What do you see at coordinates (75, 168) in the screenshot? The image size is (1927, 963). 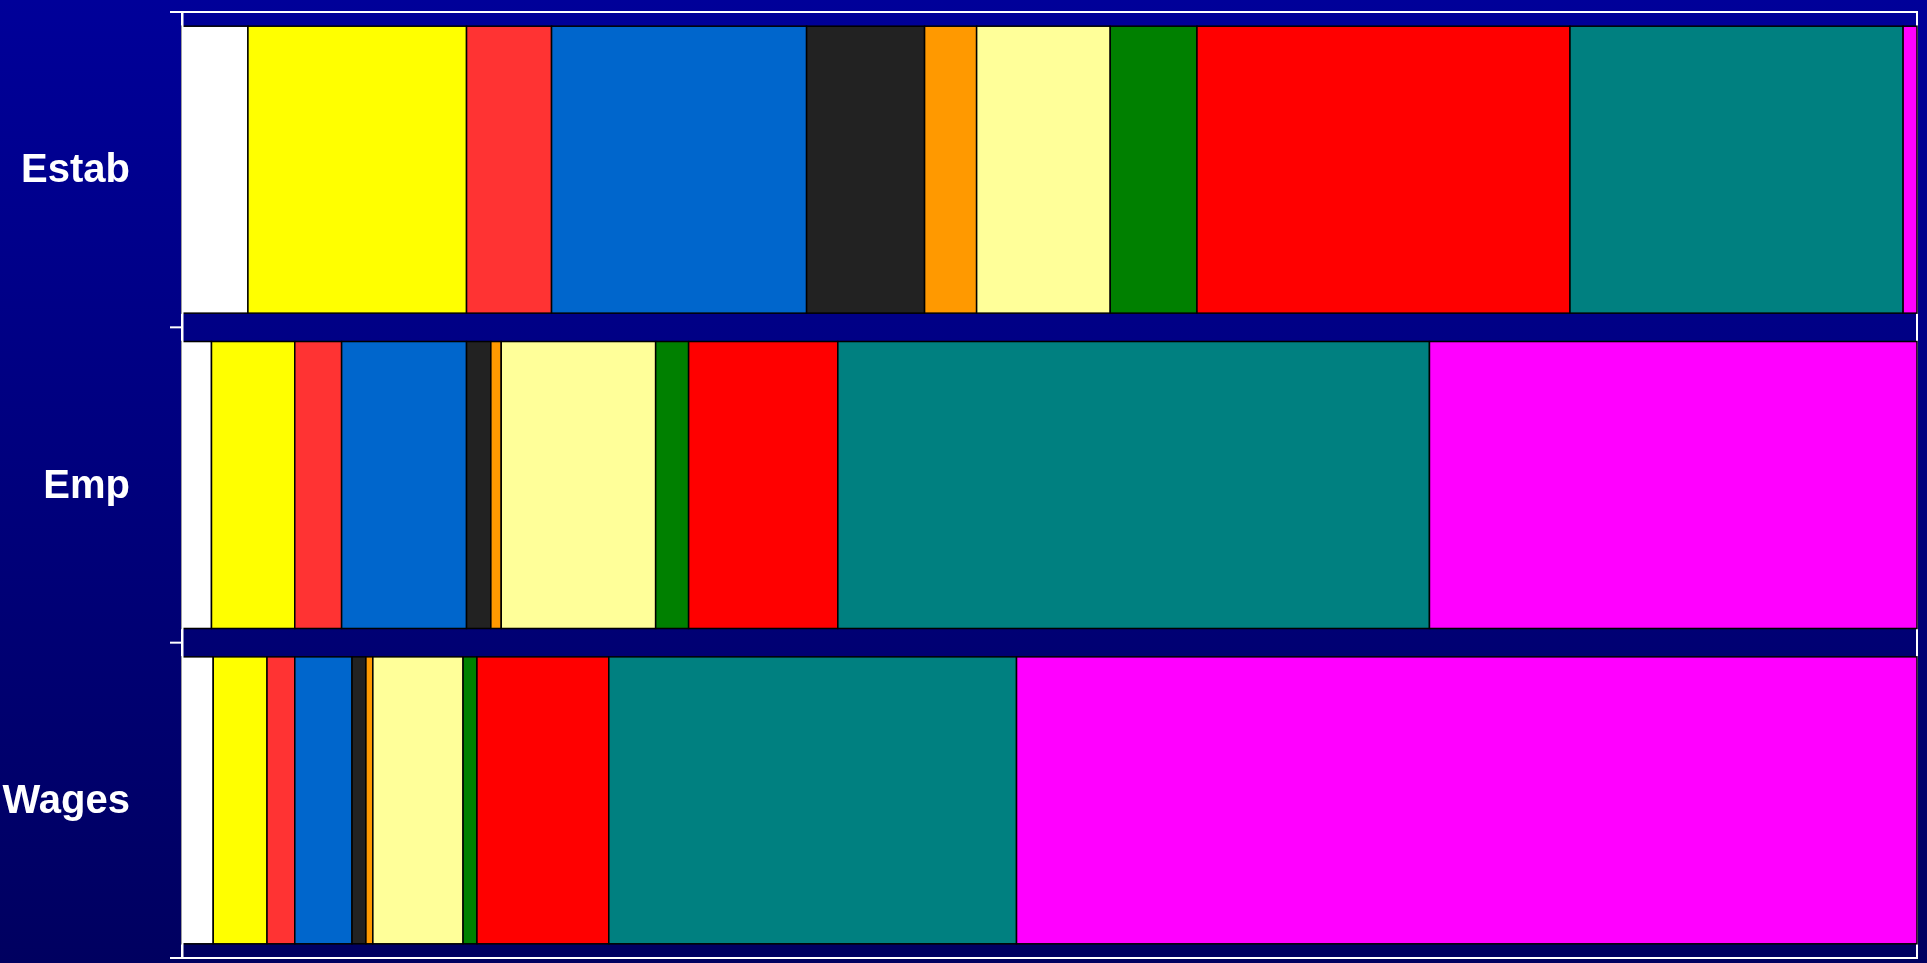 I see `y-tick-label: Estab` at bounding box center [75, 168].